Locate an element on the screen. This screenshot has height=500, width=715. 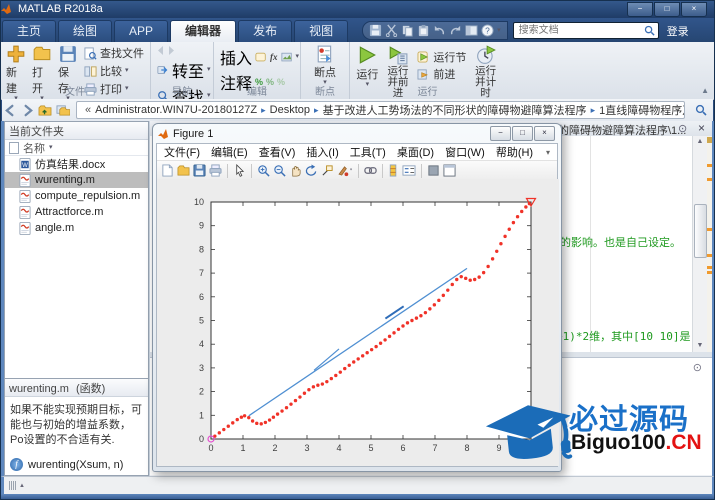
cut-icon is located at coordinates (391, 30).